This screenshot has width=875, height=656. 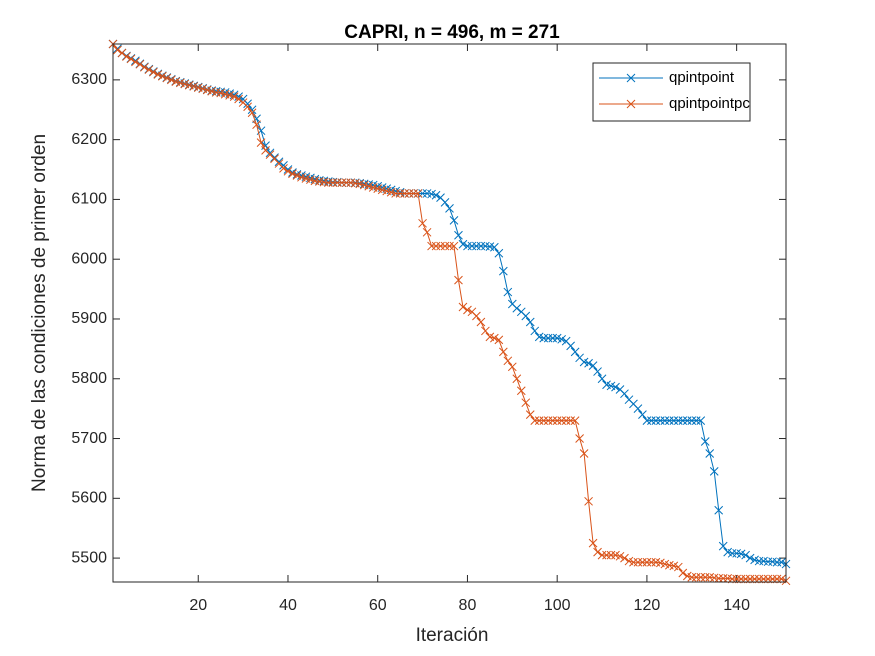 What do you see at coordinates (671, 92) in the screenshot?
I see `legend-box` at bounding box center [671, 92].